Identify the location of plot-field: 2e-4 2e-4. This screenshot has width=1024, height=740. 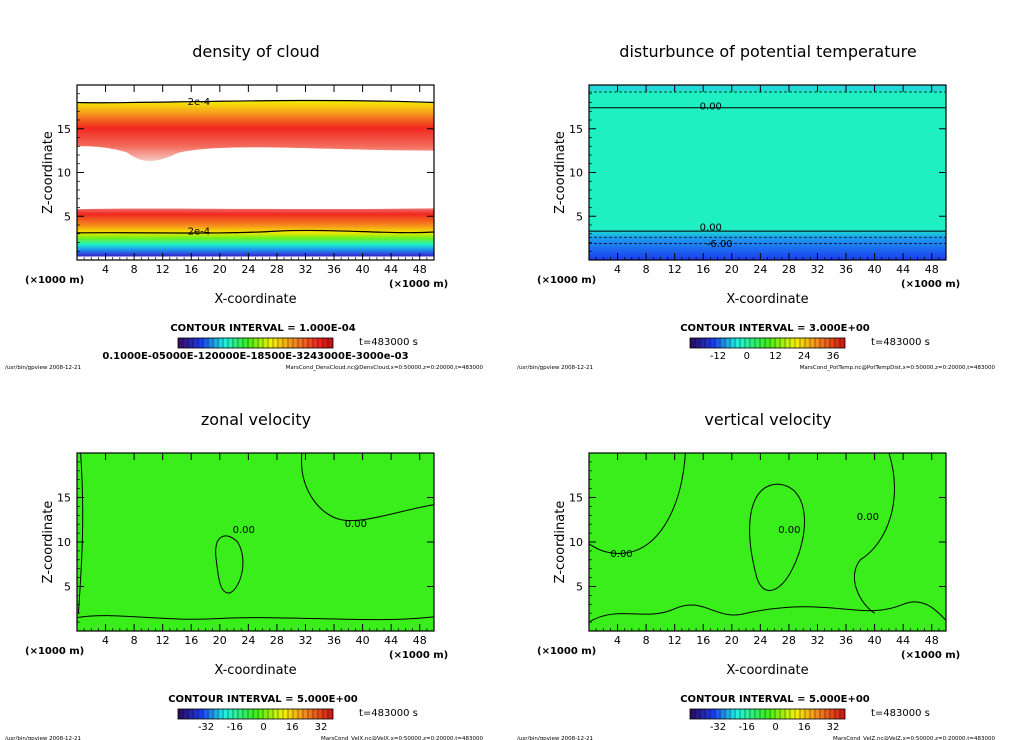
(255, 172).